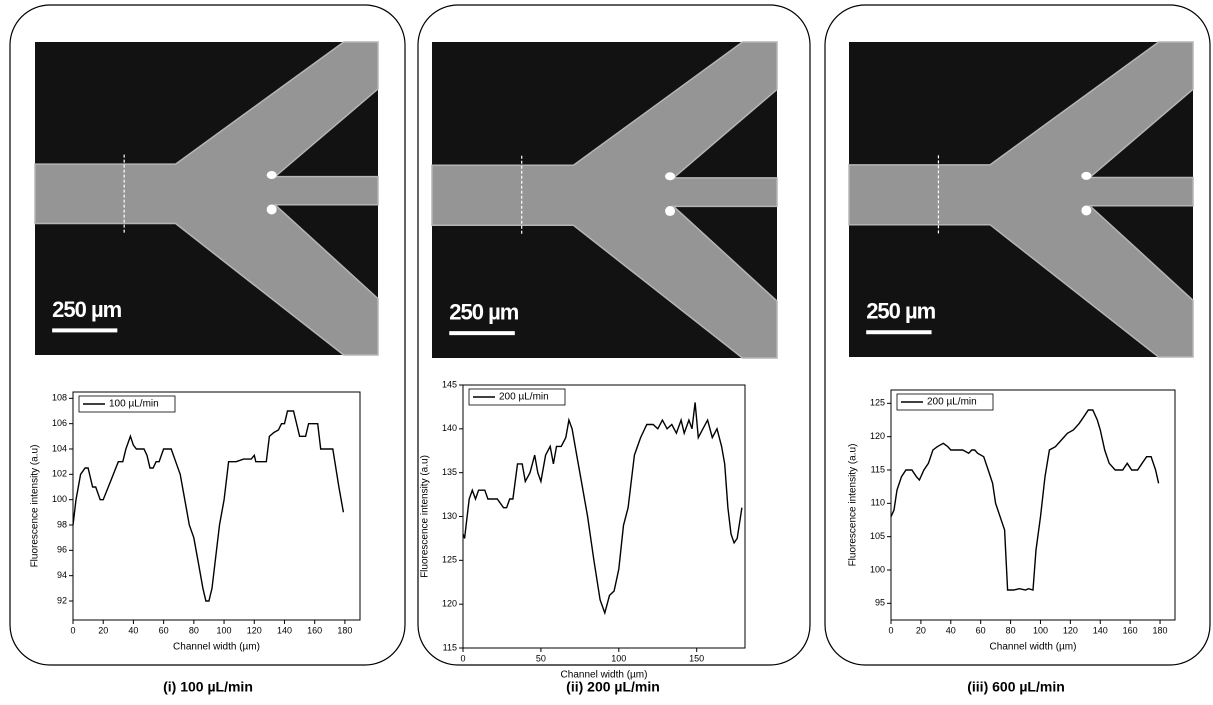 The height and width of the screenshot is (705, 1213). I want to click on y-tick-label: 104, so click(59, 448).